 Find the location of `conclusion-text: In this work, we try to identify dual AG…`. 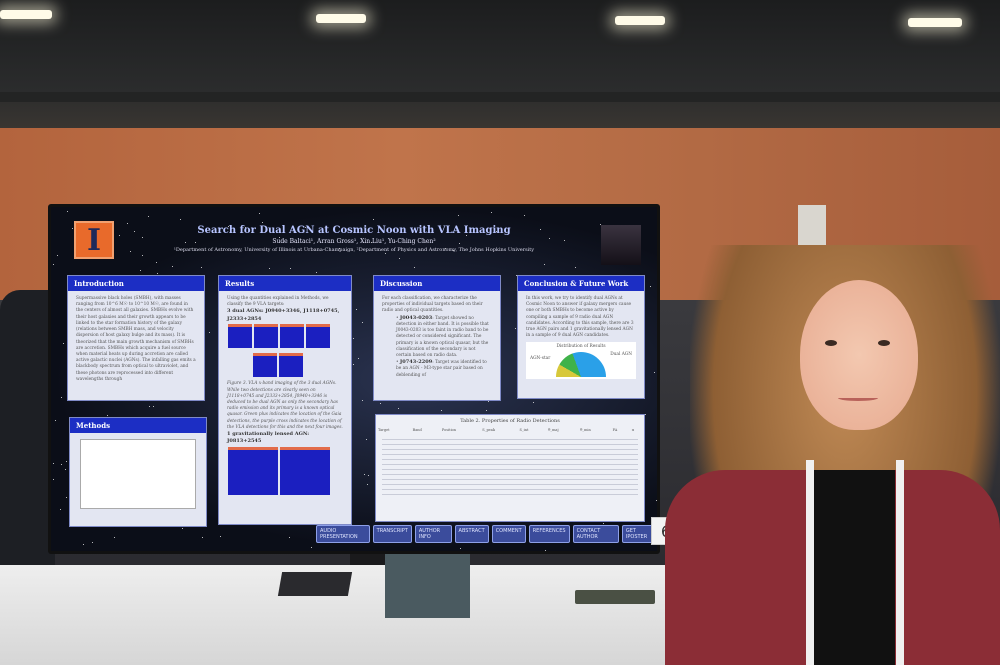

conclusion-text: In this work, we try to identify dual AG… is located at coordinates (581, 318).